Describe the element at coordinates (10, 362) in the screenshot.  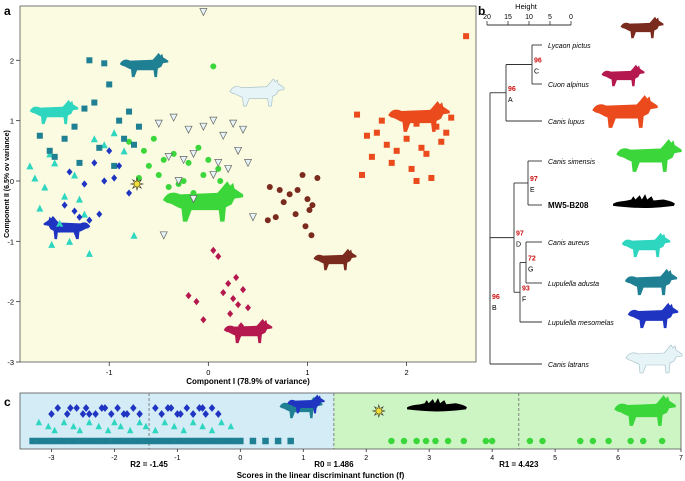
I see `y-tick-label: -3` at that location.